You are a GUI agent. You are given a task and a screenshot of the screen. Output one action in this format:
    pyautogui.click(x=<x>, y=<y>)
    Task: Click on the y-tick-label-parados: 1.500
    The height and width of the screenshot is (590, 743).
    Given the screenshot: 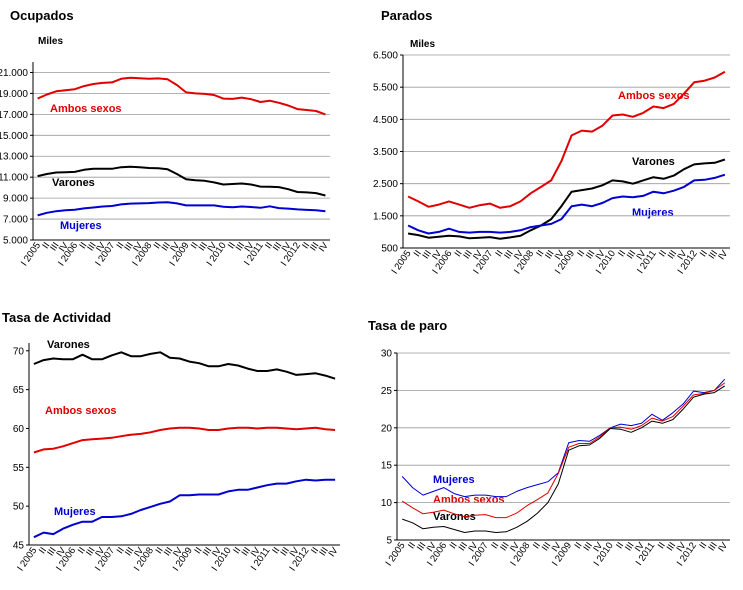 What is the action you would take?
    pyautogui.click(x=385, y=216)
    